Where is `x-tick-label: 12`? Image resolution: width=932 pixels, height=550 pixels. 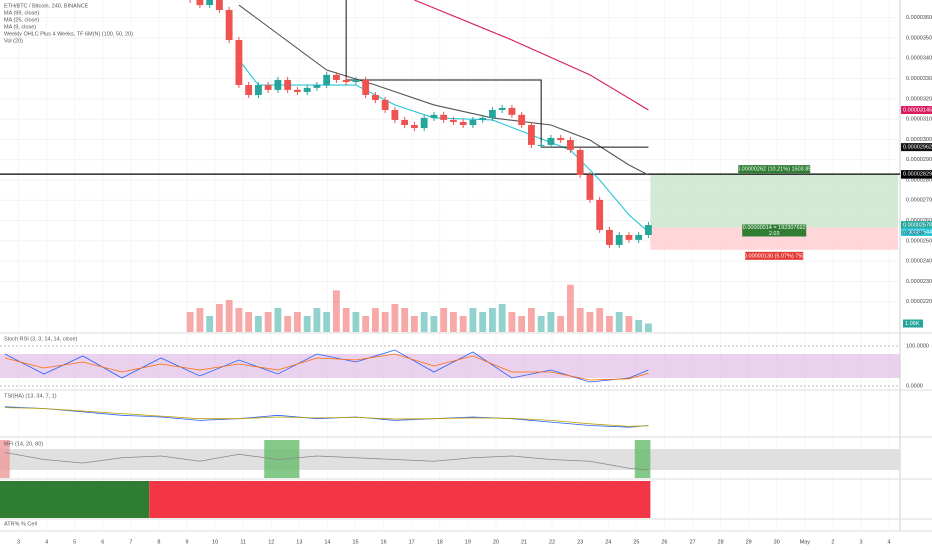
x-tick-label: 12 is located at coordinates (271, 542).